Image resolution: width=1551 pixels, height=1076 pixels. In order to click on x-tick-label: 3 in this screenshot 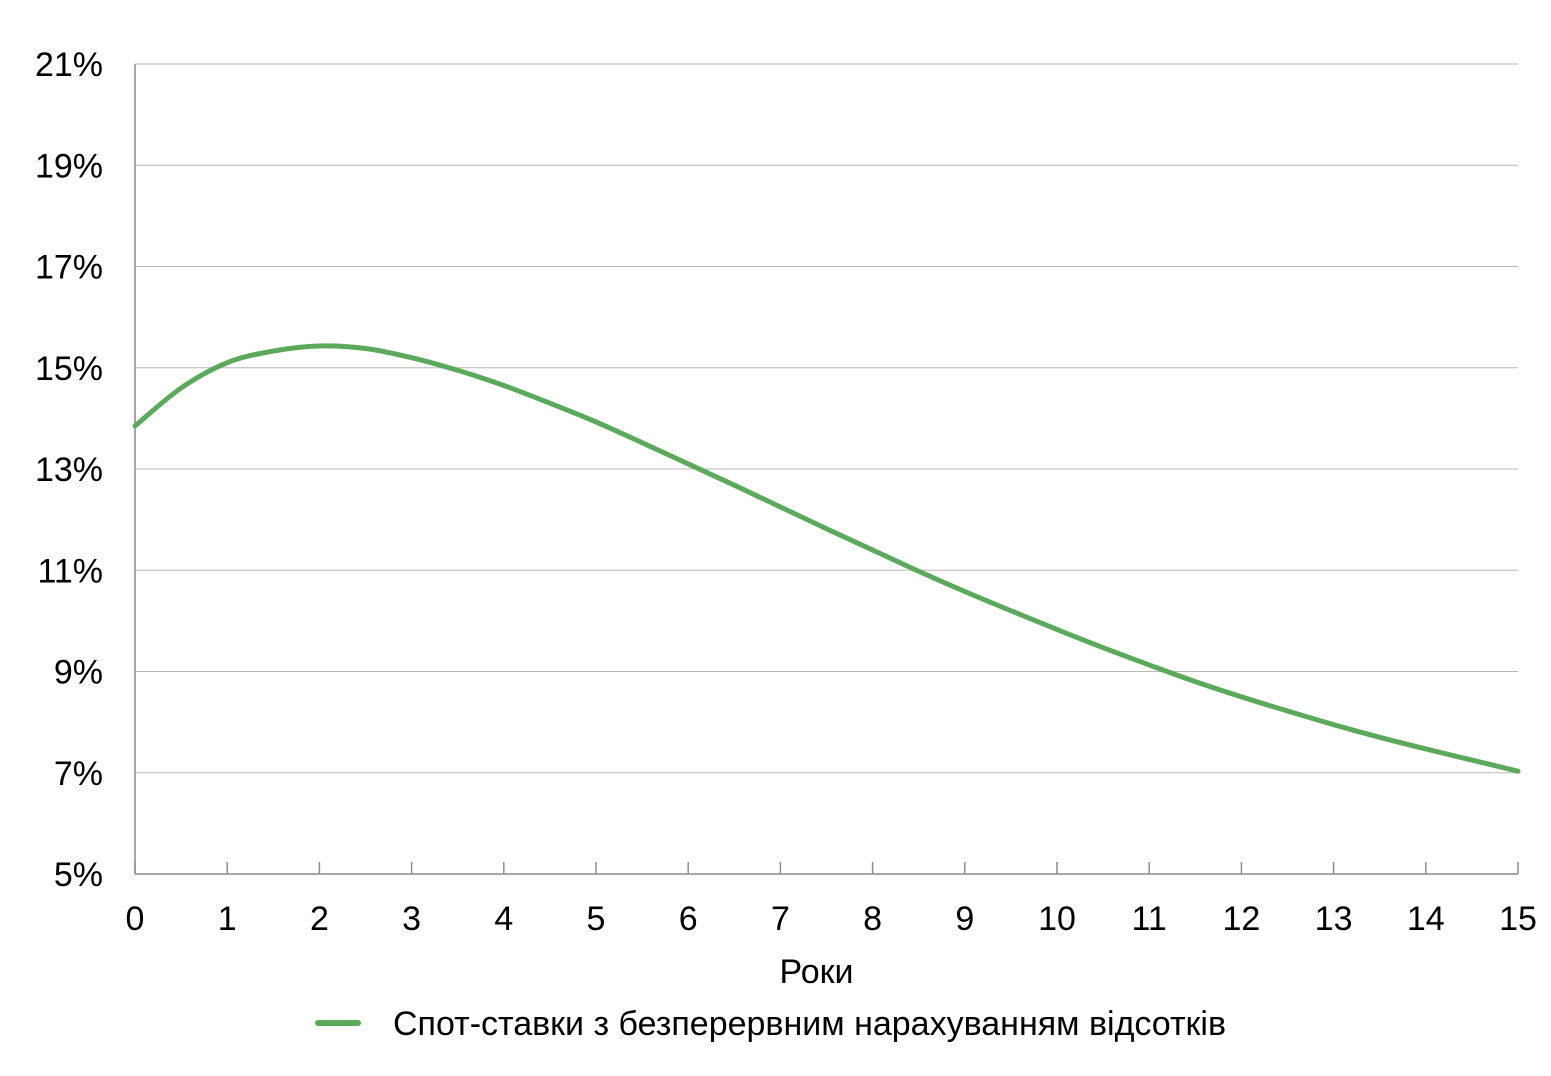, I will do `click(411, 919)`.